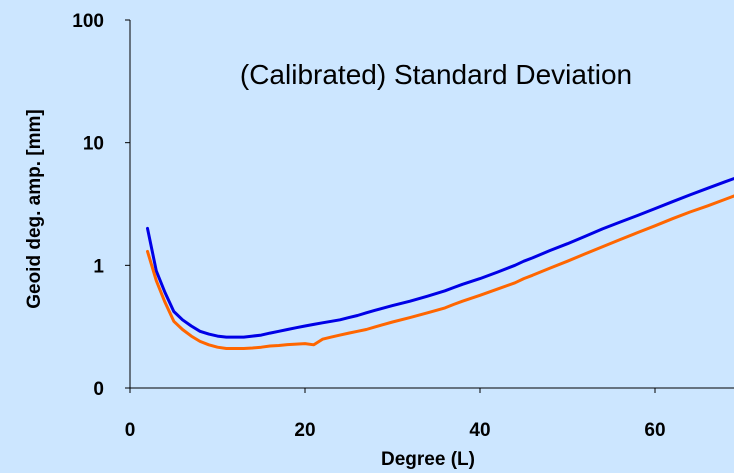 The height and width of the screenshot is (473, 734). I want to click on x-tick-label: 0, so click(130, 430).